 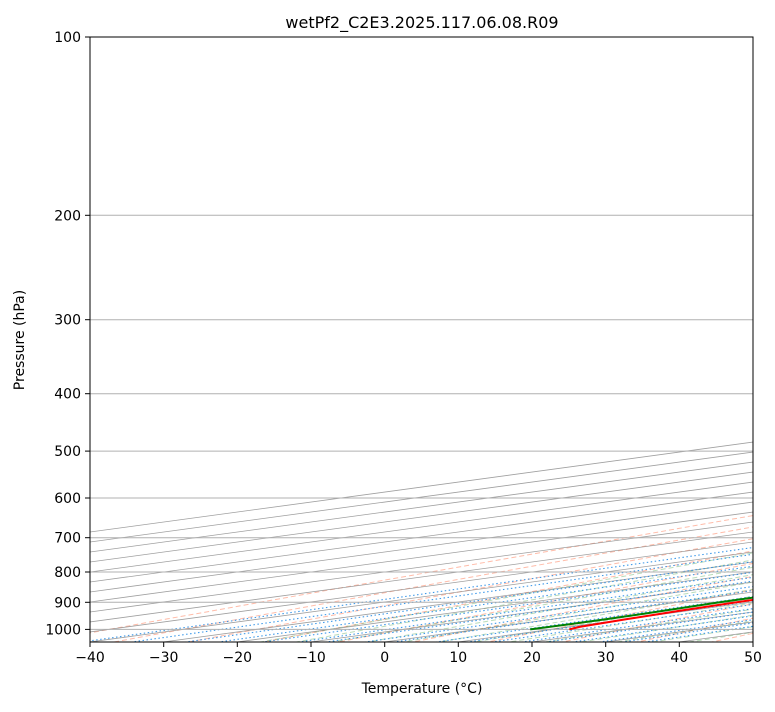 What do you see at coordinates (458, 658) in the screenshot?
I see `x-tick-label: 10` at bounding box center [458, 658].